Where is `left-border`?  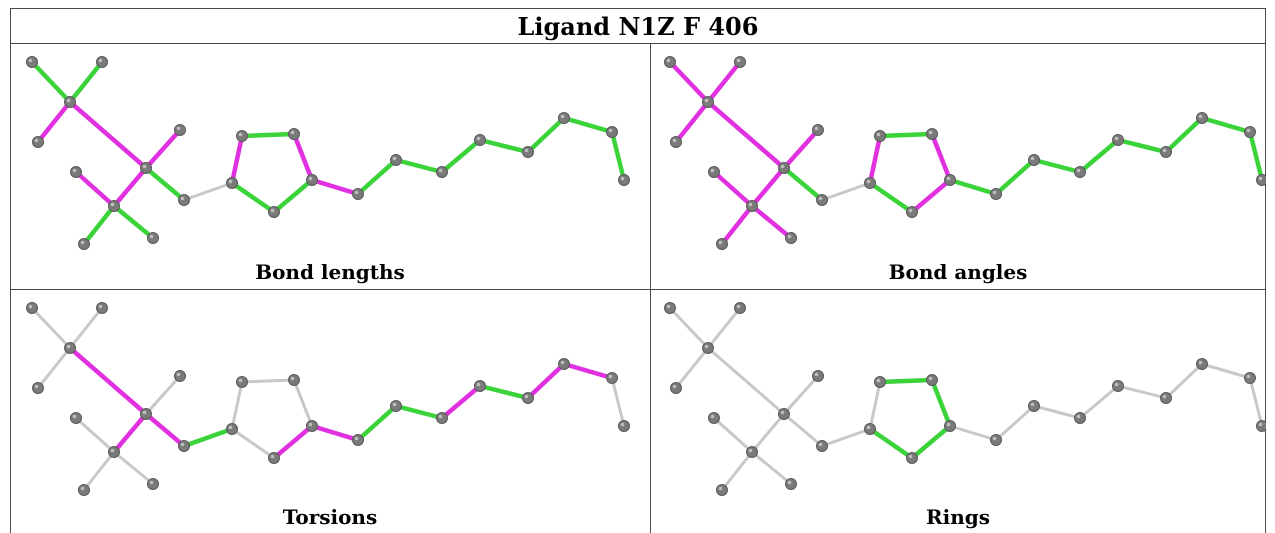
left-border is located at coordinates (10, 288).